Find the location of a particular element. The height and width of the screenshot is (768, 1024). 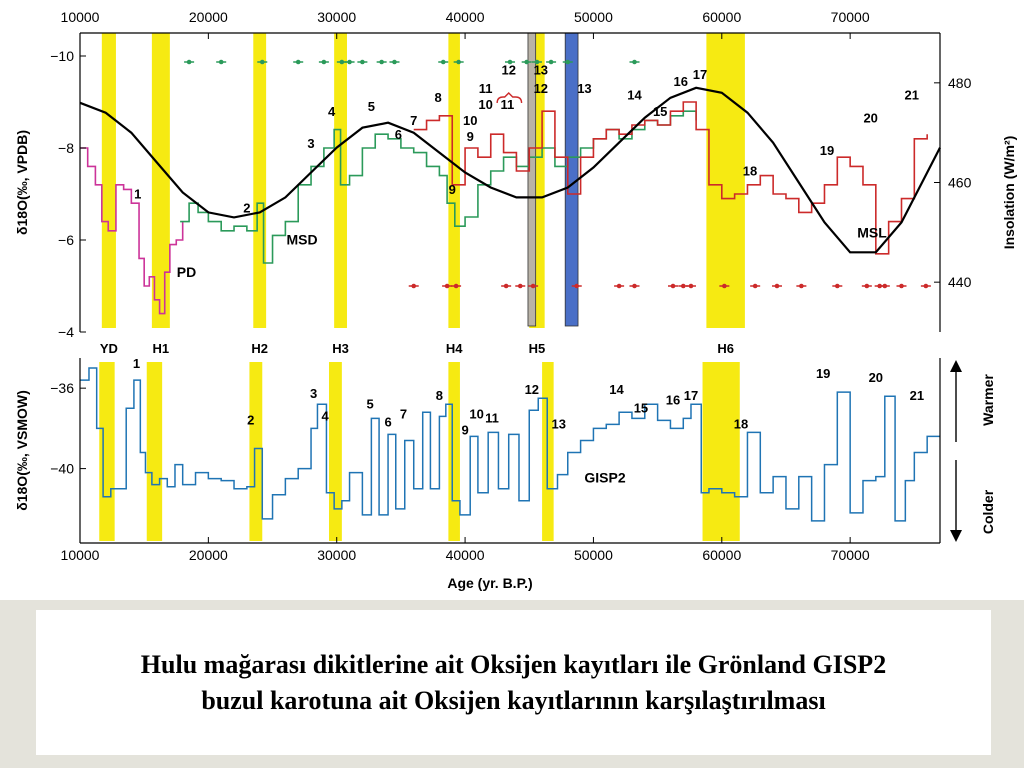

top-y2-axis-title: Insolation (W/m²) is located at coordinates (1009, 193).